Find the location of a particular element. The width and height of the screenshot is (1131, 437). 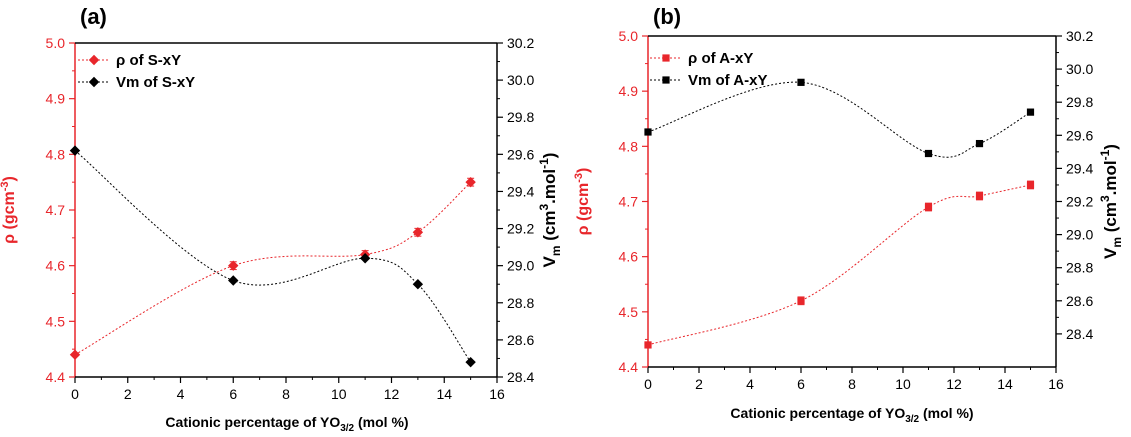

panel-label: (b) is located at coordinates (667, 16).